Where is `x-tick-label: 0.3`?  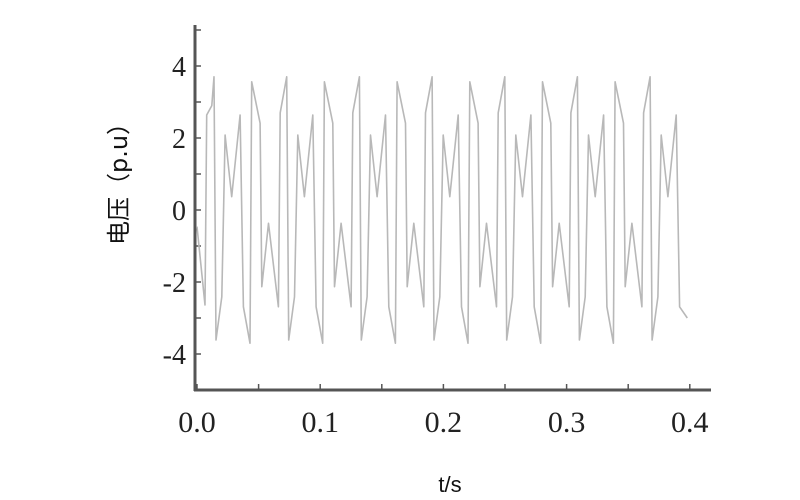 x-tick-label: 0.3 is located at coordinates (567, 422).